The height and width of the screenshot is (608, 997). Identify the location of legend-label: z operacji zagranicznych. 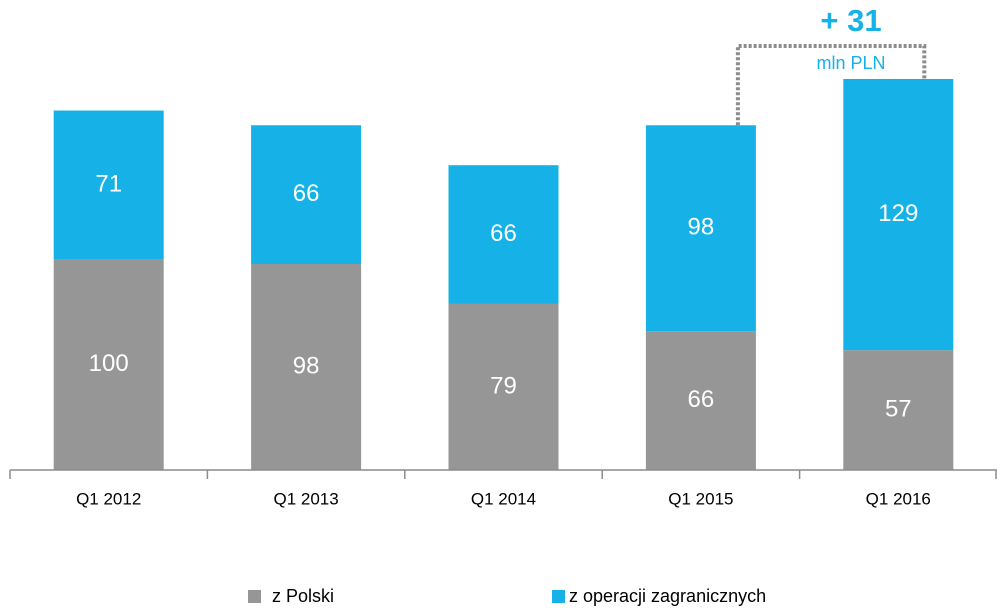
(667, 596).